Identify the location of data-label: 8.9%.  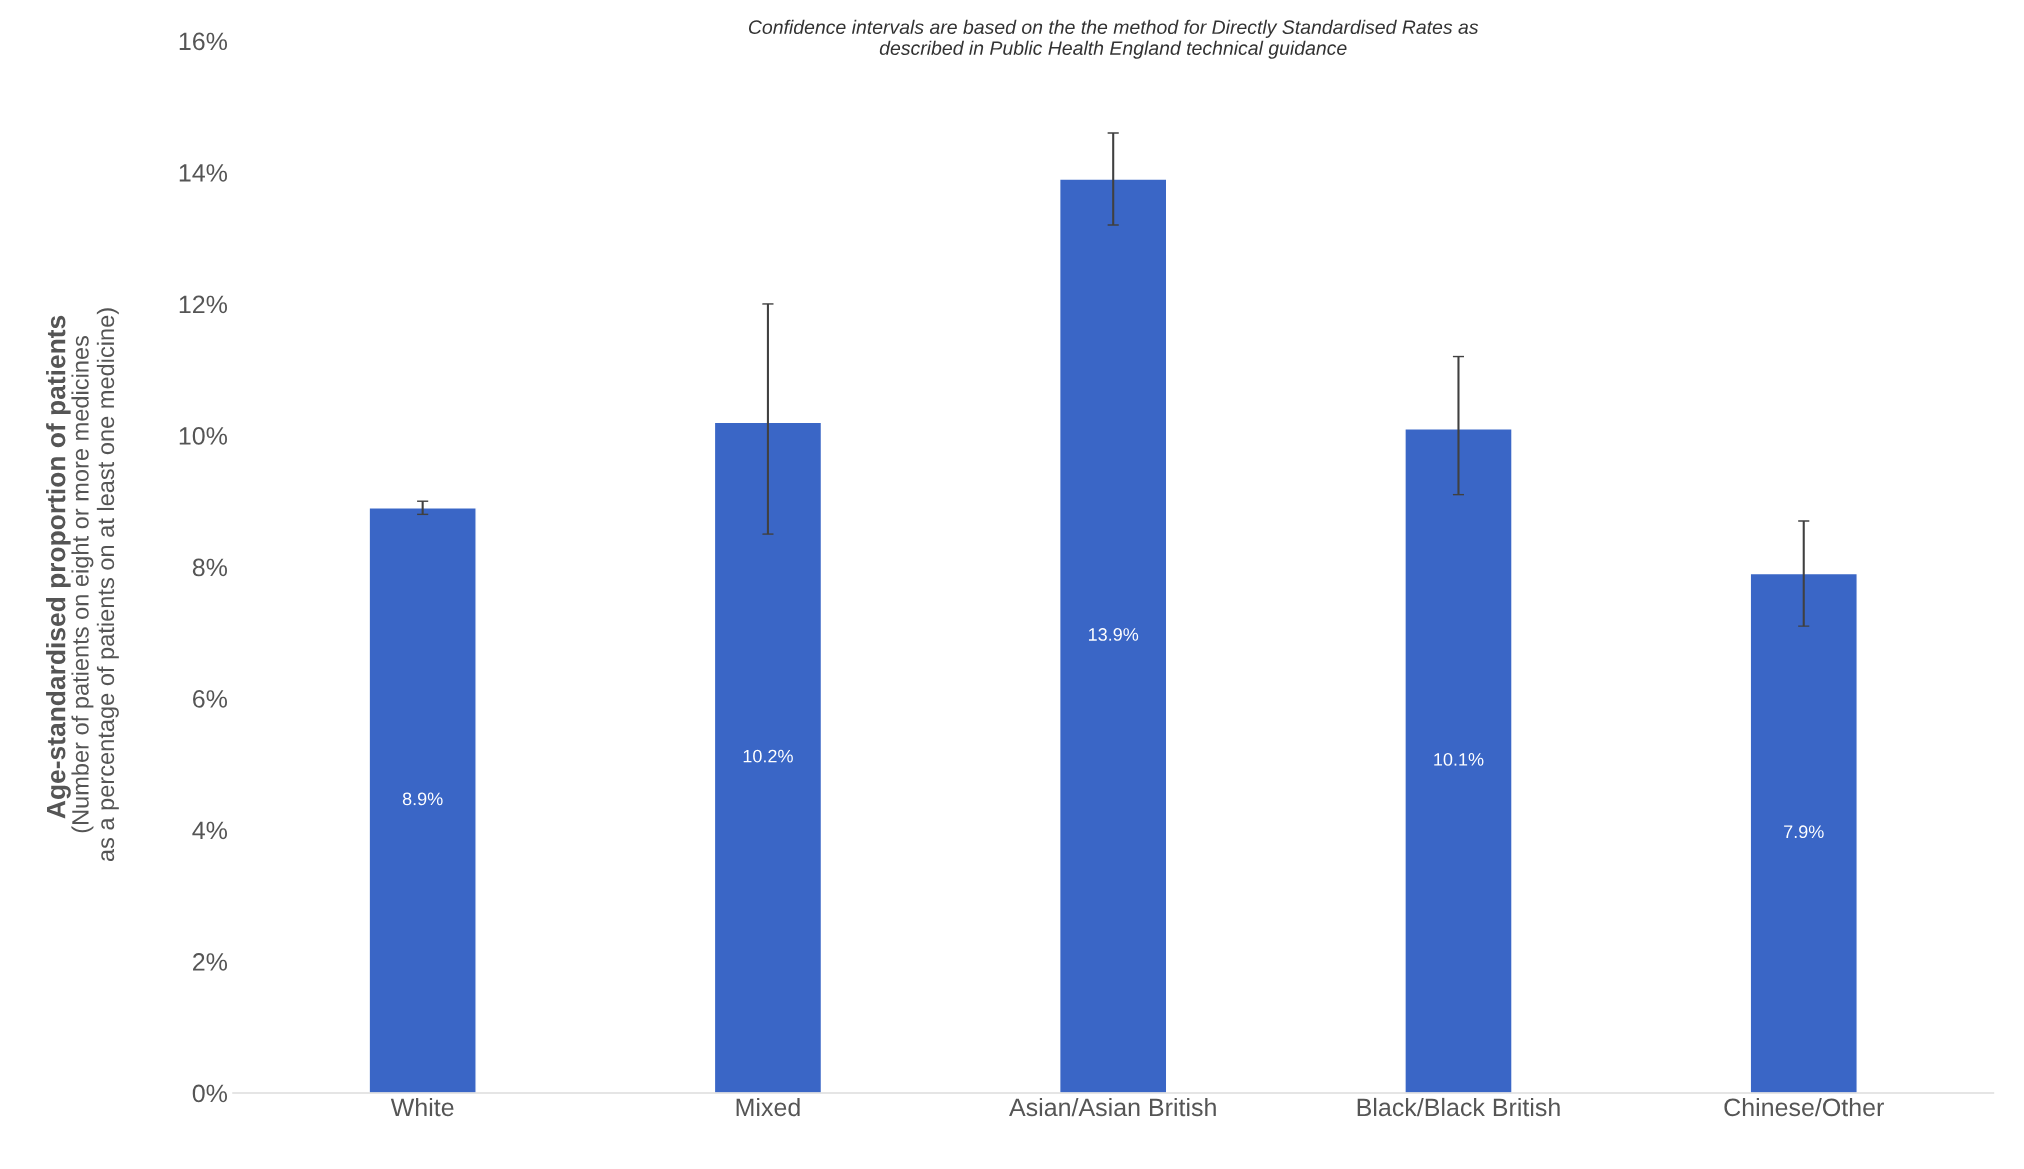
(422, 799).